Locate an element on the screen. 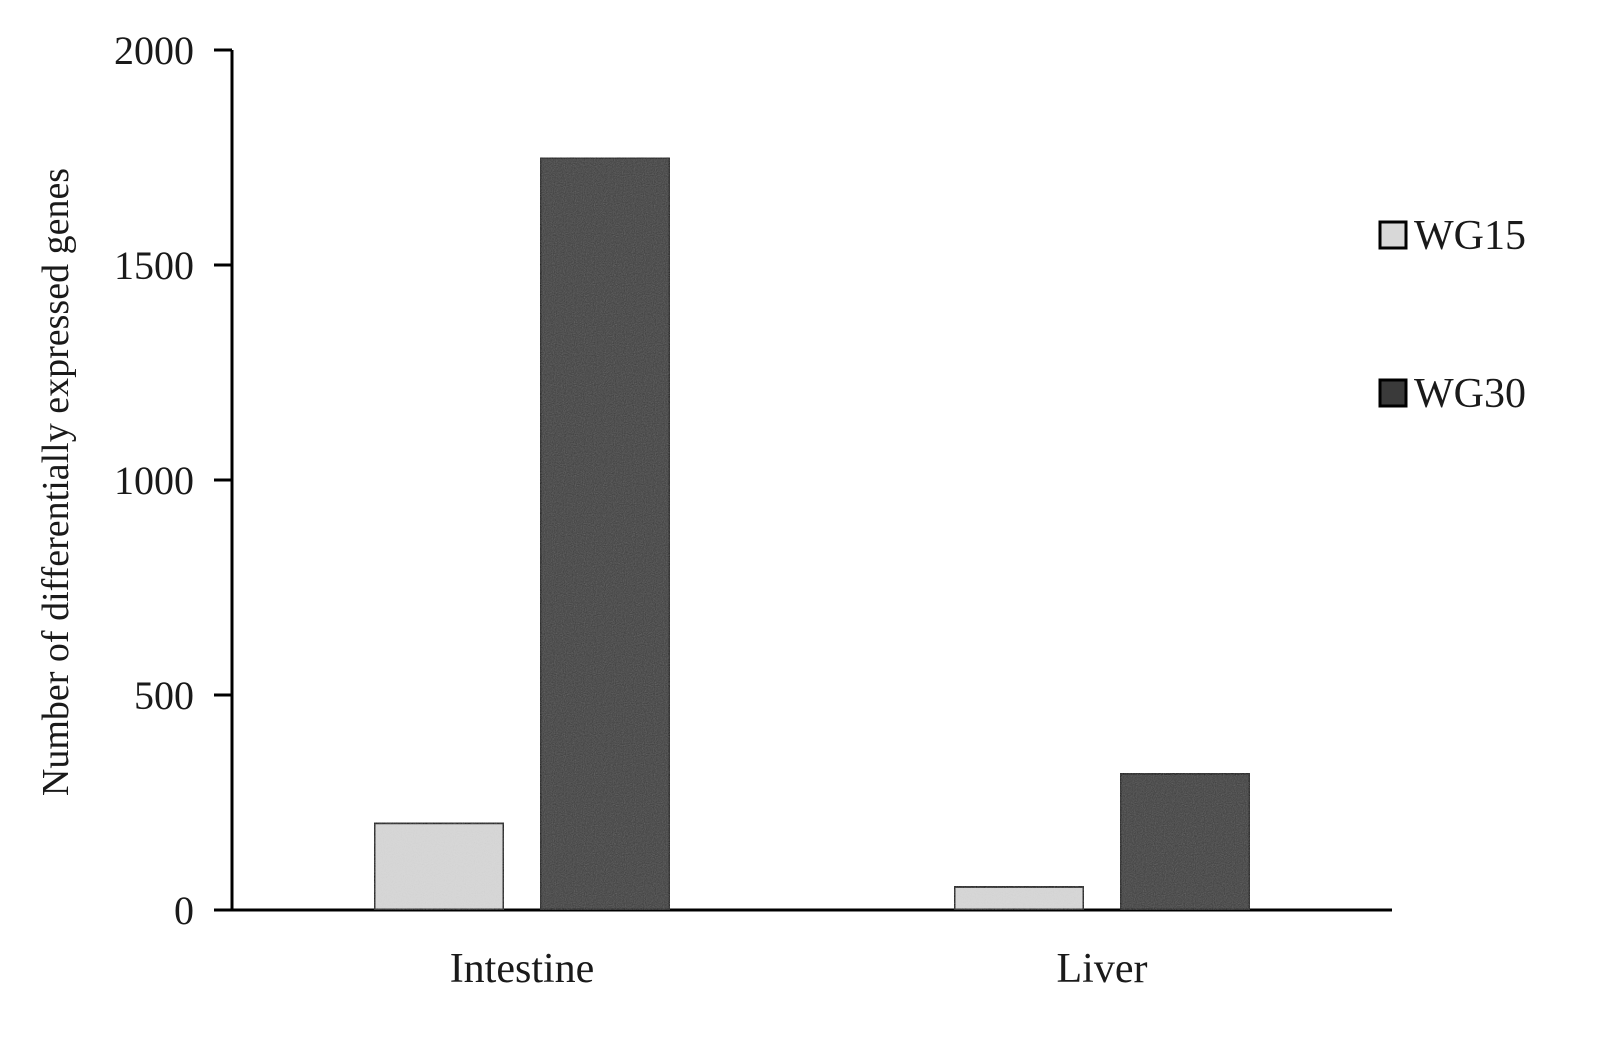 Image resolution: width=1607 pixels, height=1041 pixels. category-labels: Intestine Liver is located at coordinates (799, 969).